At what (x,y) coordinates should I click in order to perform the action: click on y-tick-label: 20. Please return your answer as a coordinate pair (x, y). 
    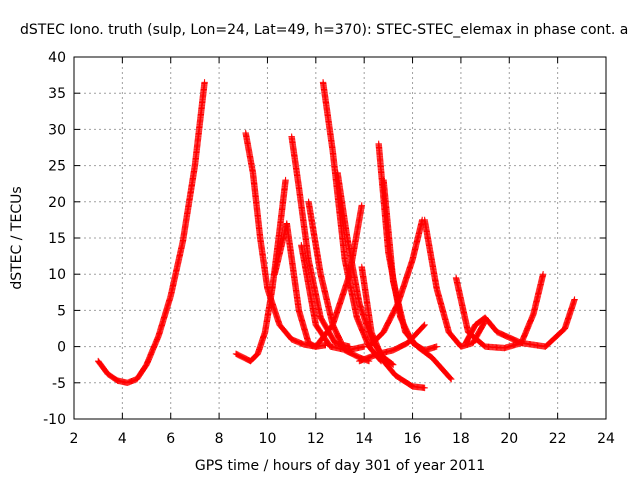
    Looking at the image, I should click on (57, 203).